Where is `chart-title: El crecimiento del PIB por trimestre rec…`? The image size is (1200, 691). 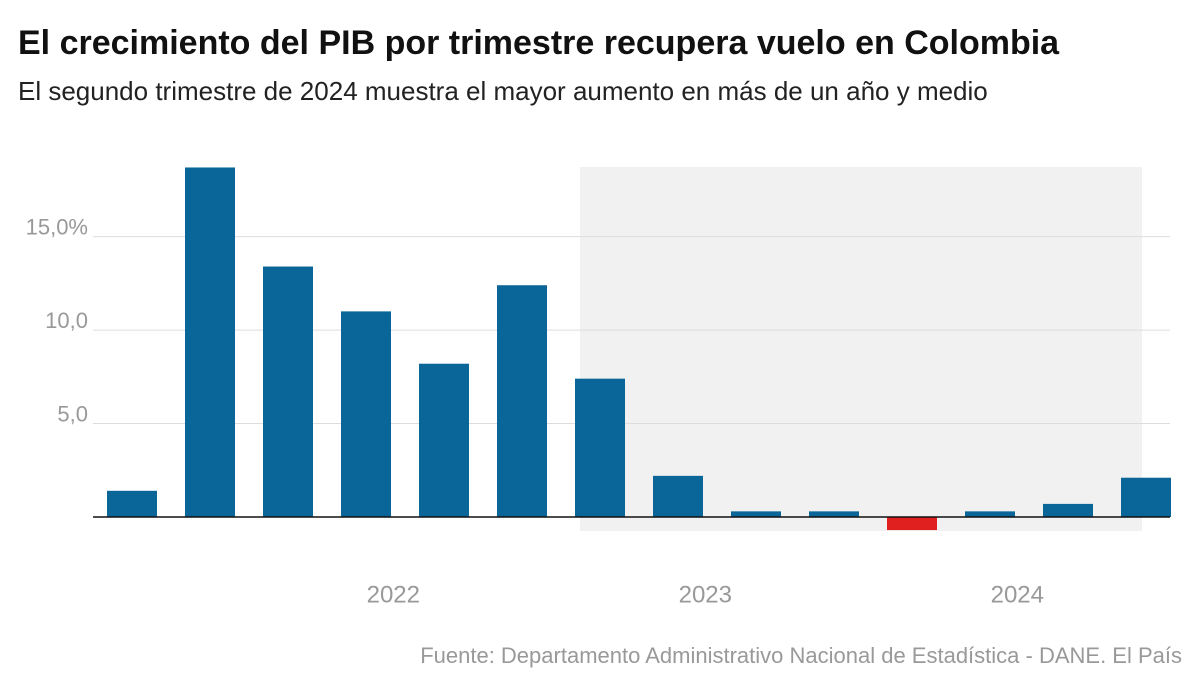
chart-title: El crecimiento del PIB por trimestre rec… is located at coordinates (539, 43).